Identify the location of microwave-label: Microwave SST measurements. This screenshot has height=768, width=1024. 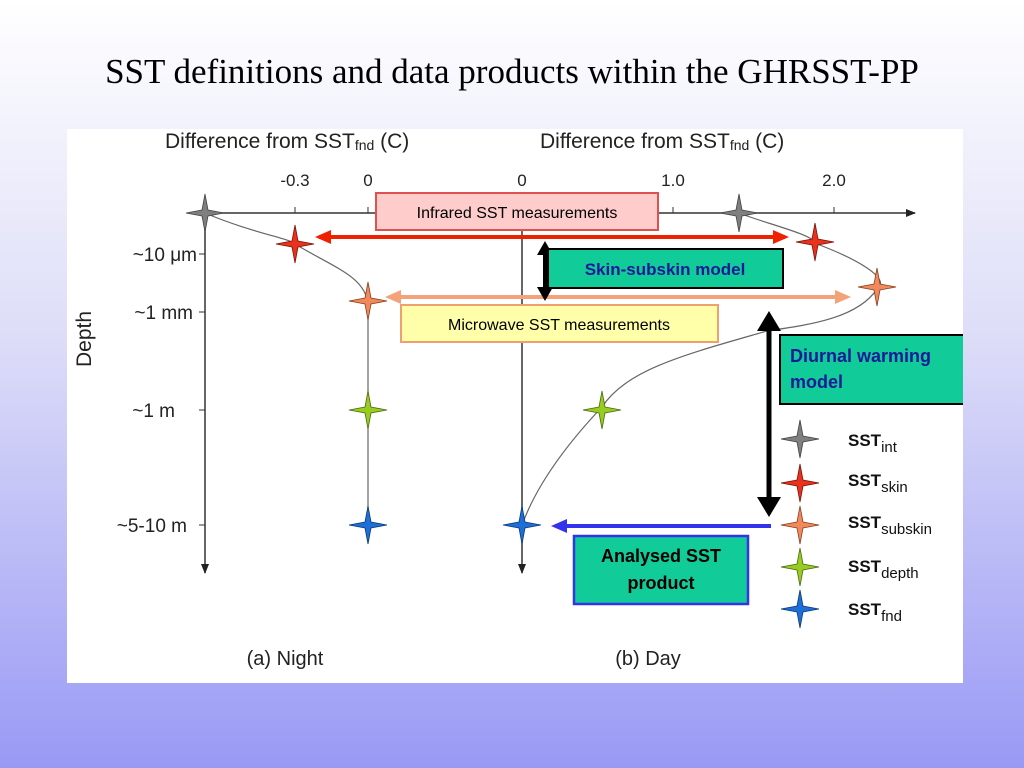
(559, 325).